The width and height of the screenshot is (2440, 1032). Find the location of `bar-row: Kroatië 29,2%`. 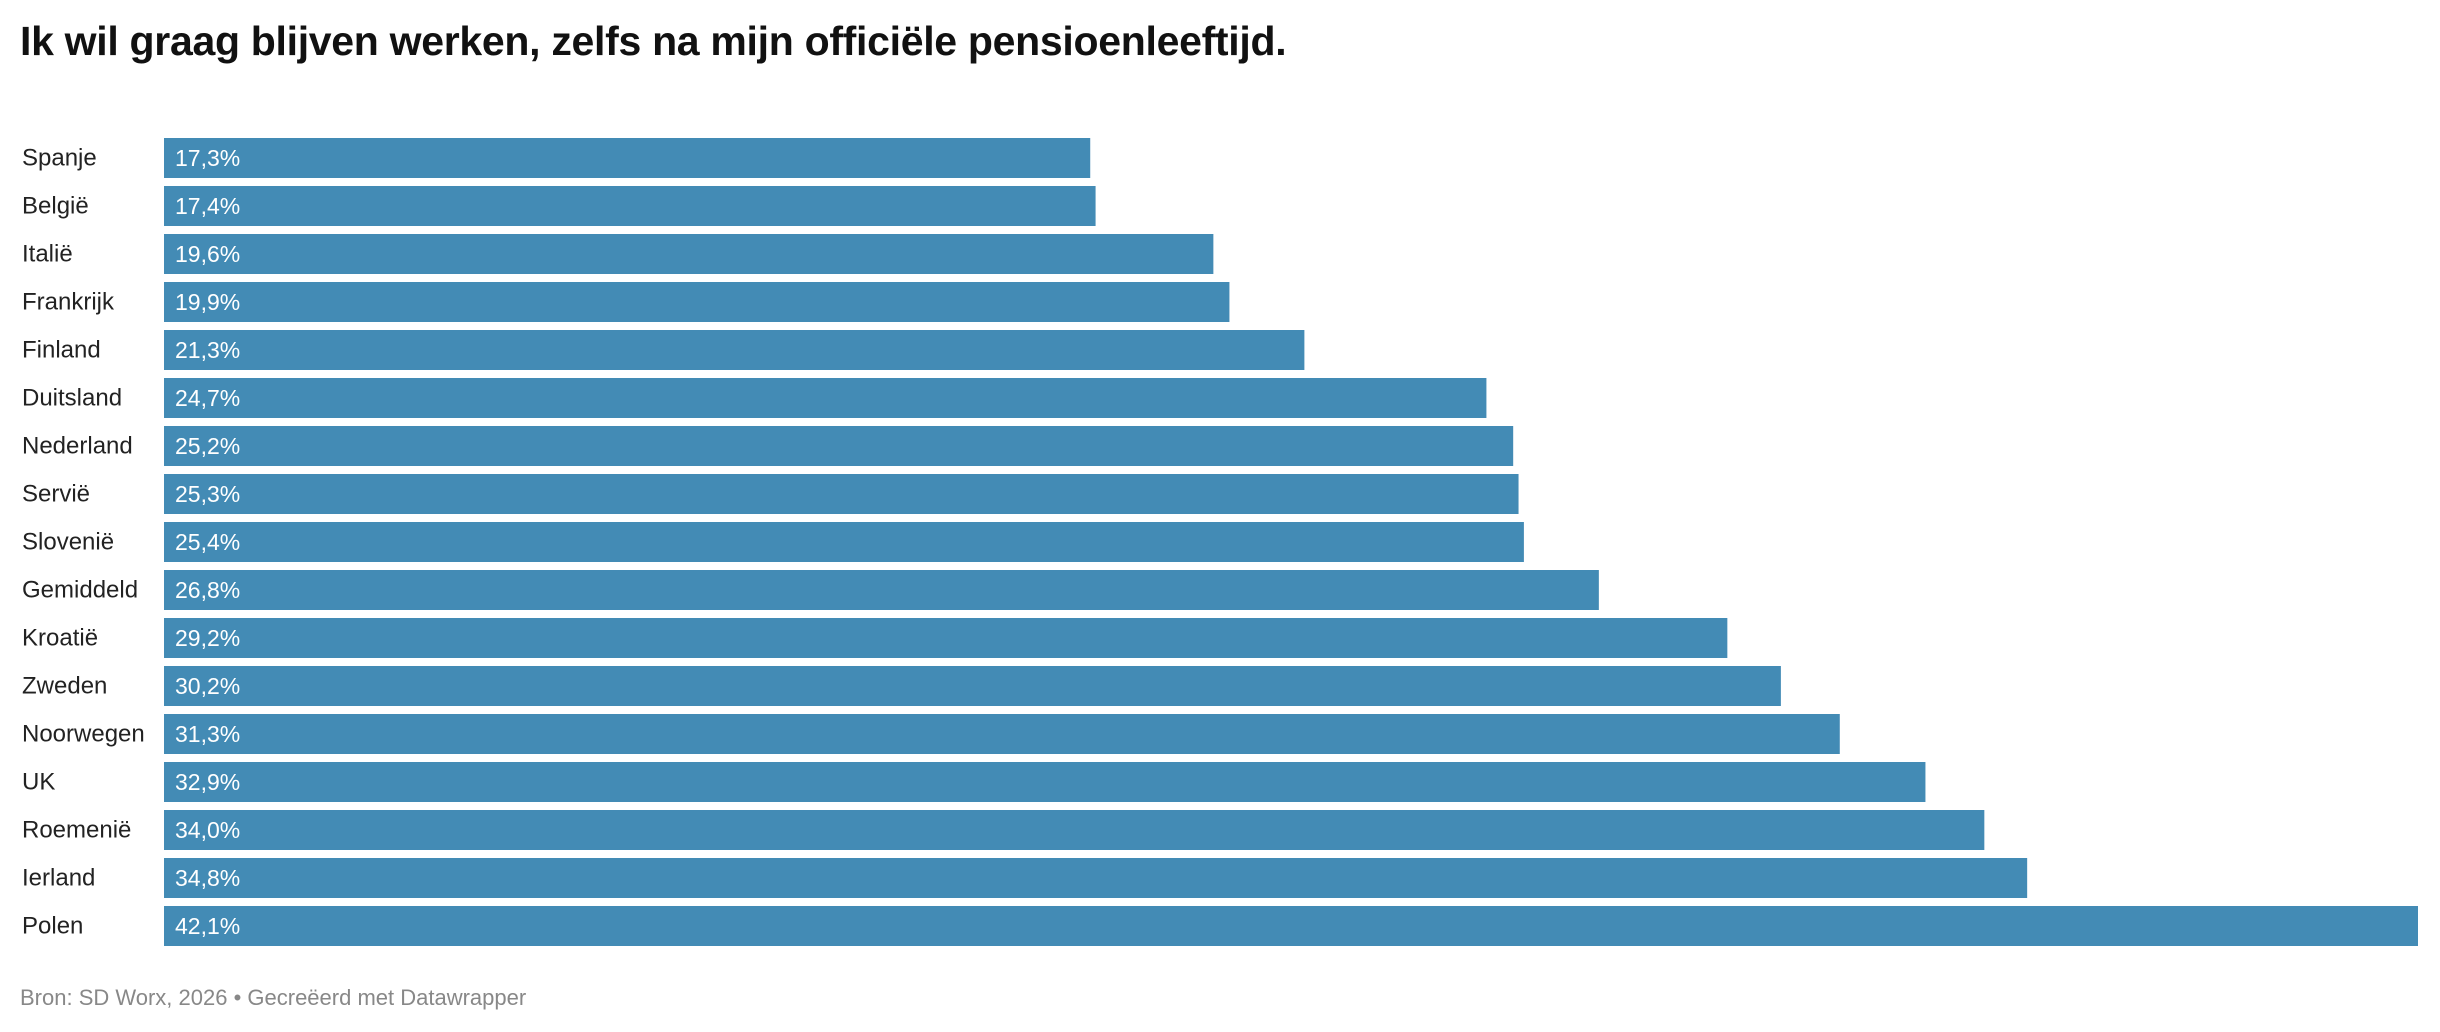

bar-row: Kroatië 29,2% is located at coordinates (875, 638).